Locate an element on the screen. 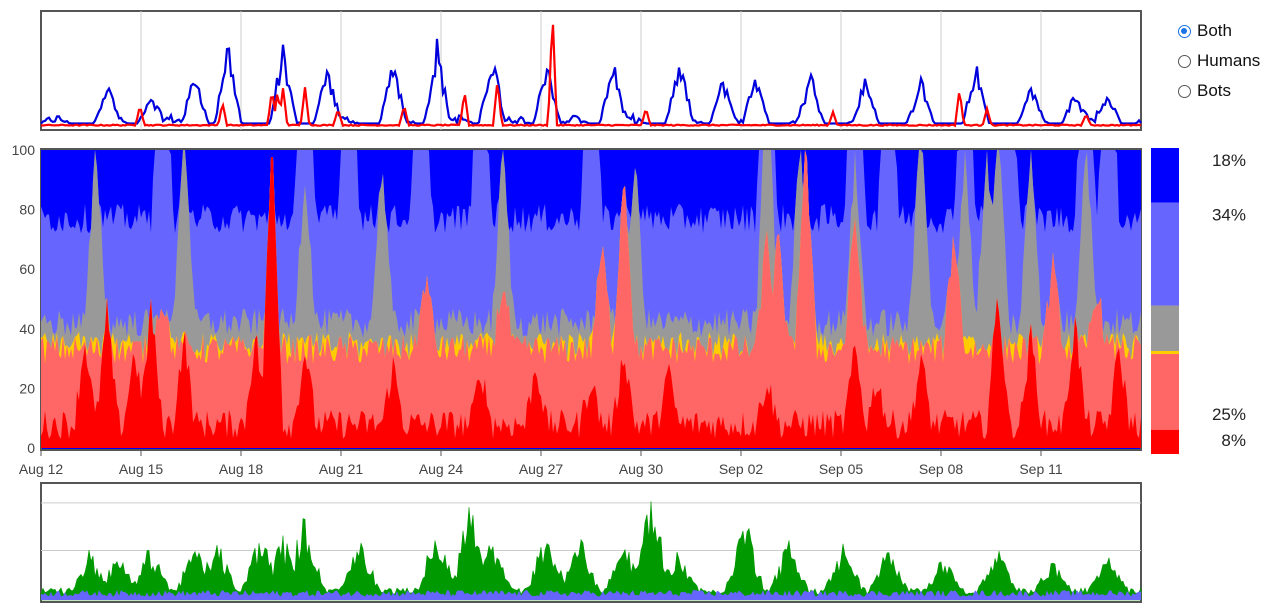 This screenshot has height=613, width=1285. radio-bots-button is located at coordinates (1184, 91).